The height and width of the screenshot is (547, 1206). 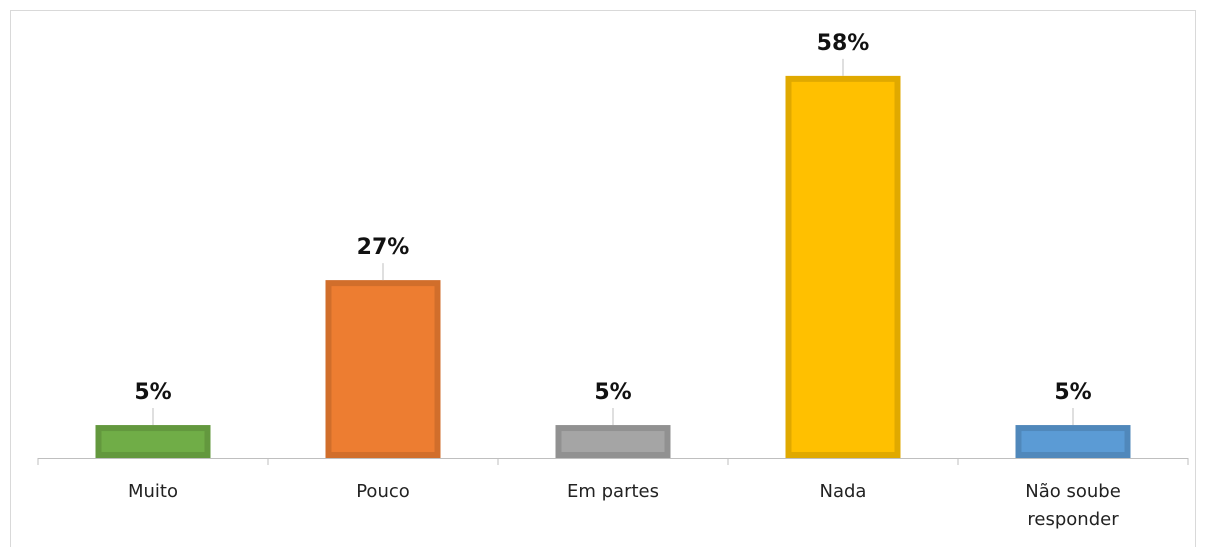 I want to click on value-label: 58%, so click(x=843, y=43).